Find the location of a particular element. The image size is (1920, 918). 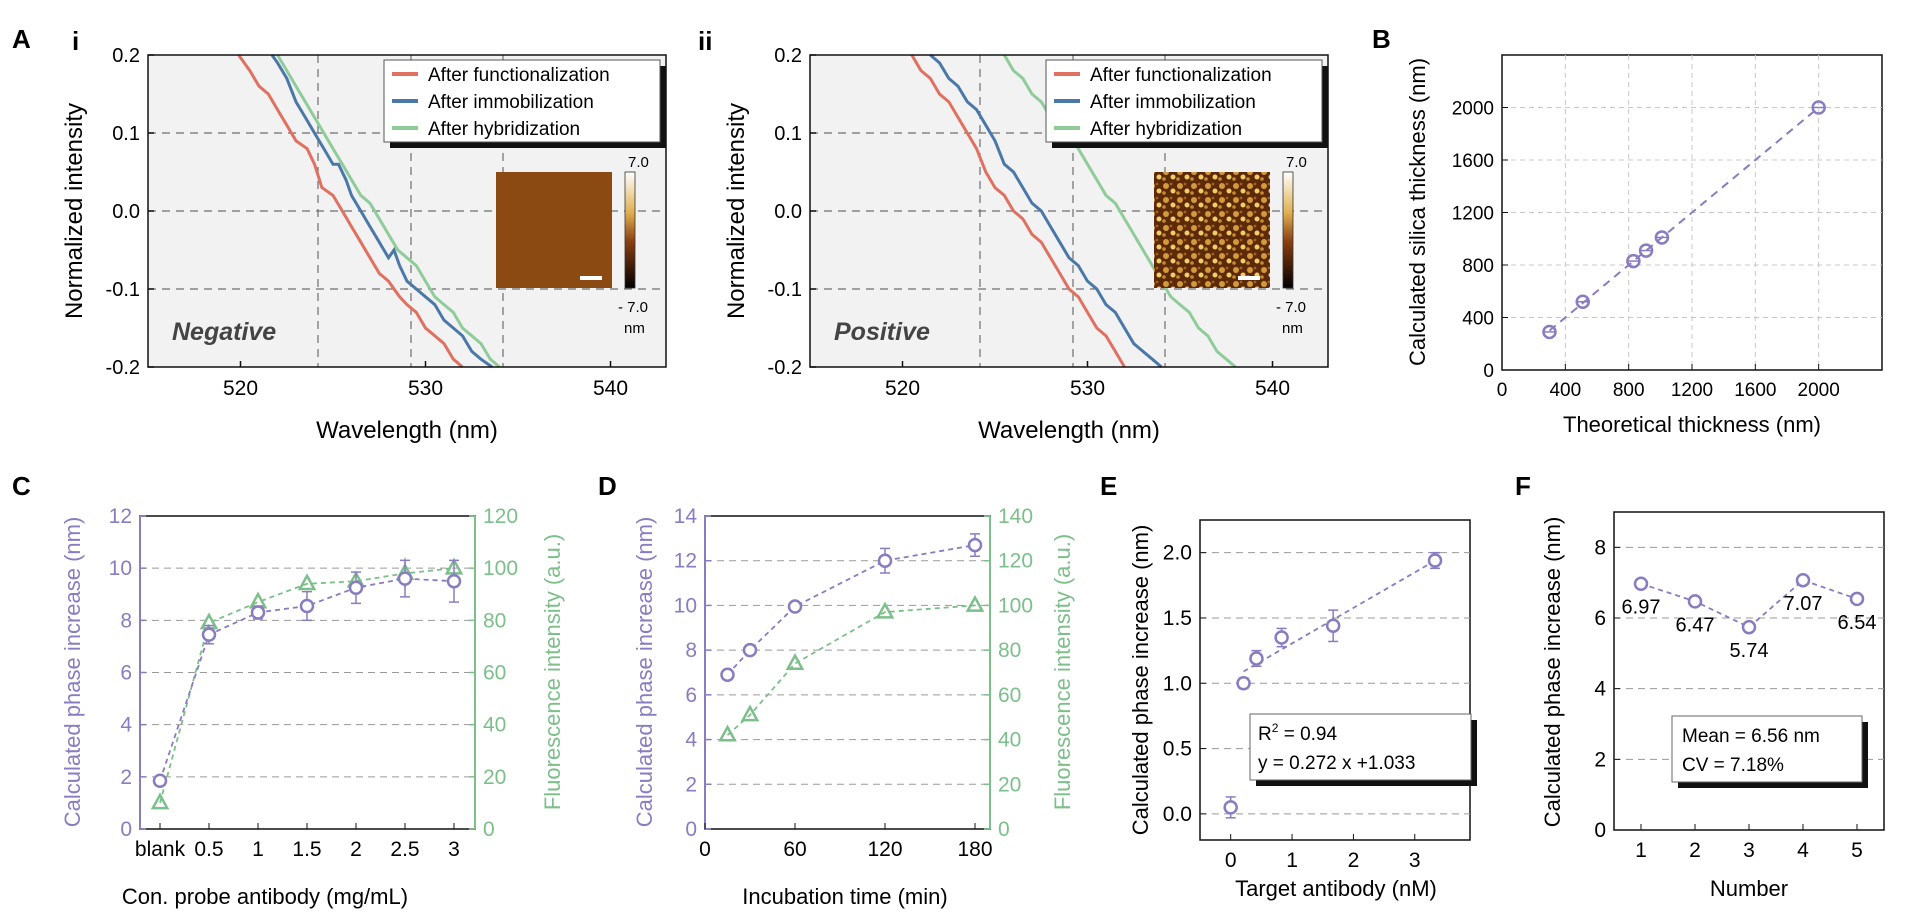

annotation-positive: Positive is located at coordinates (882, 332).